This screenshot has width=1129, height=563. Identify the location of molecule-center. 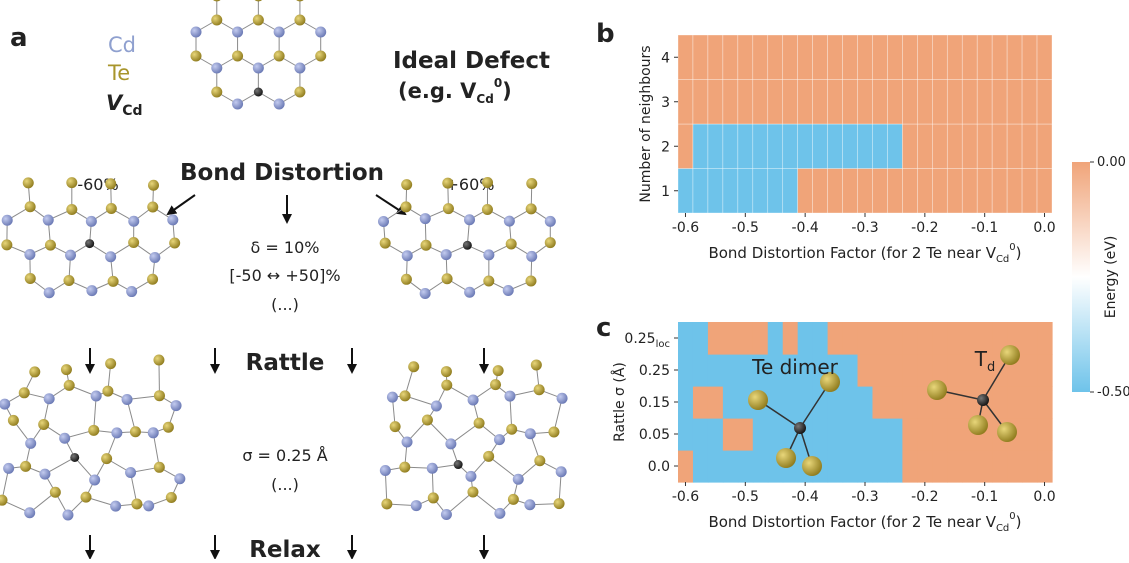
(800, 428).